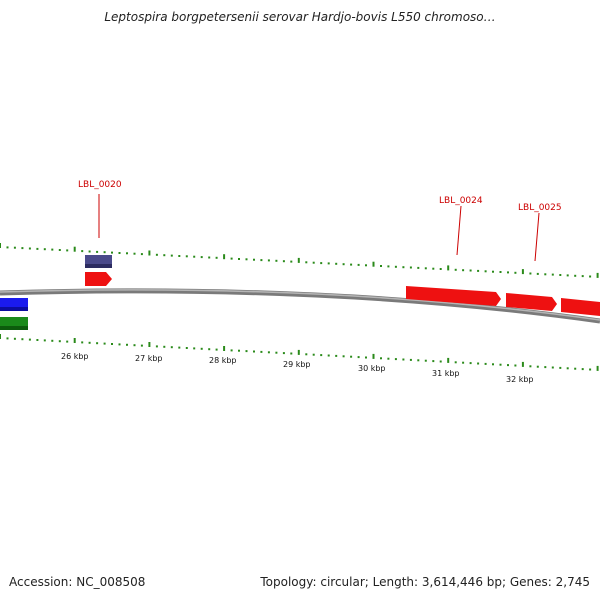 The height and width of the screenshot is (600, 600). What do you see at coordinates (446, 373) in the screenshot?
I see `kbp-label: 31 kbp` at bounding box center [446, 373].